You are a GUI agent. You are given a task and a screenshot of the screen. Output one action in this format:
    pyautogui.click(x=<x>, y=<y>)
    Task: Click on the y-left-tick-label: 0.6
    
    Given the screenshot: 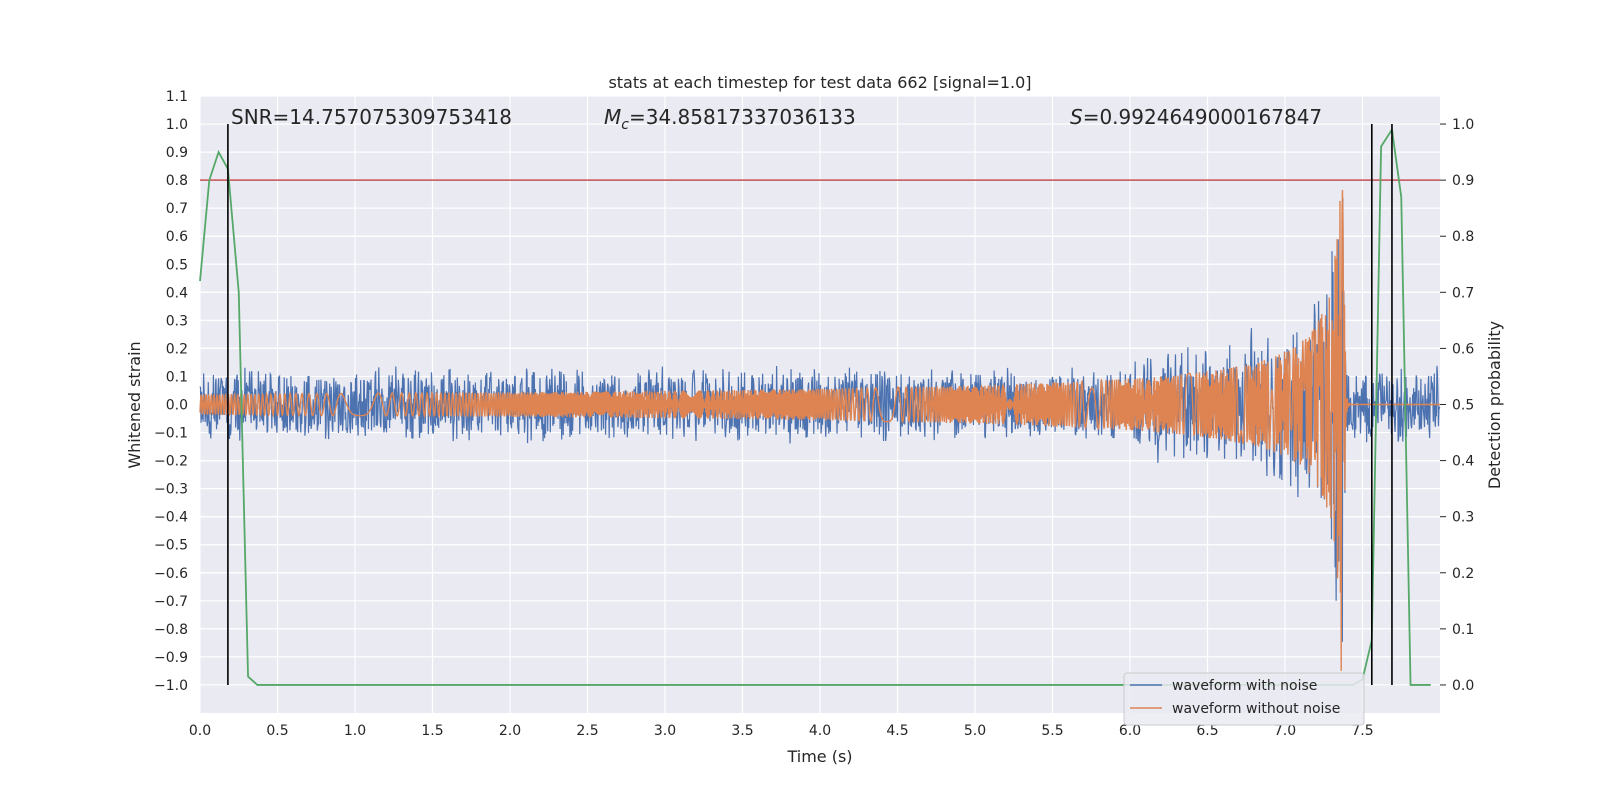 What is the action you would take?
    pyautogui.click(x=177, y=237)
    